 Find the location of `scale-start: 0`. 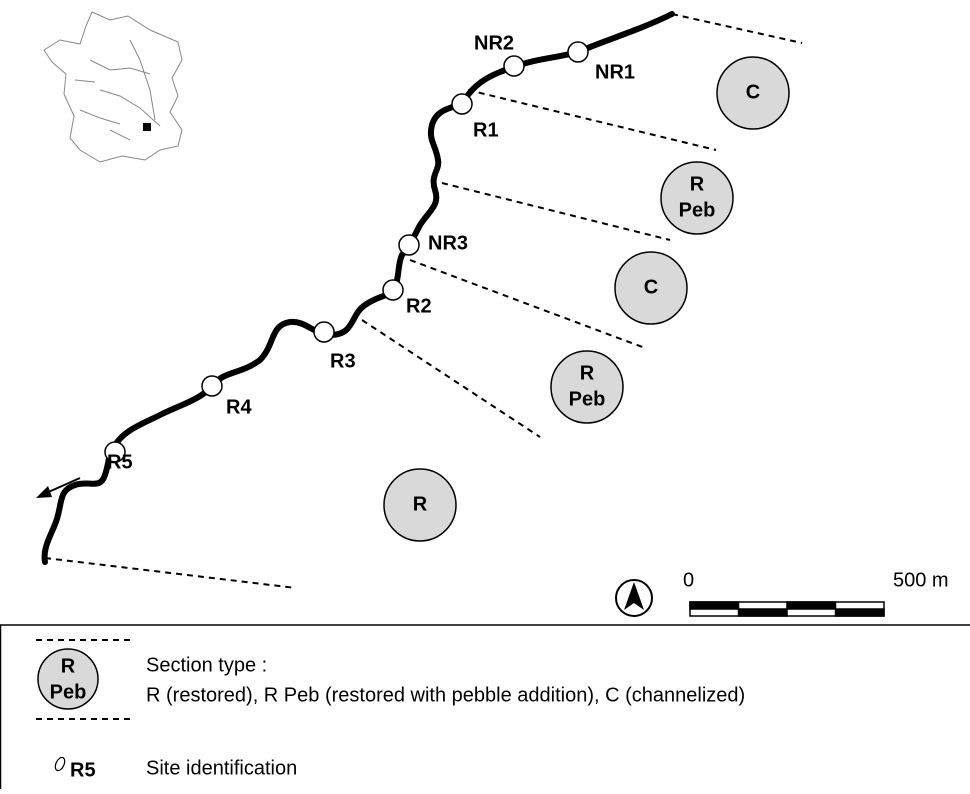

scale-start: 0 is located at coordinates (688, 580).